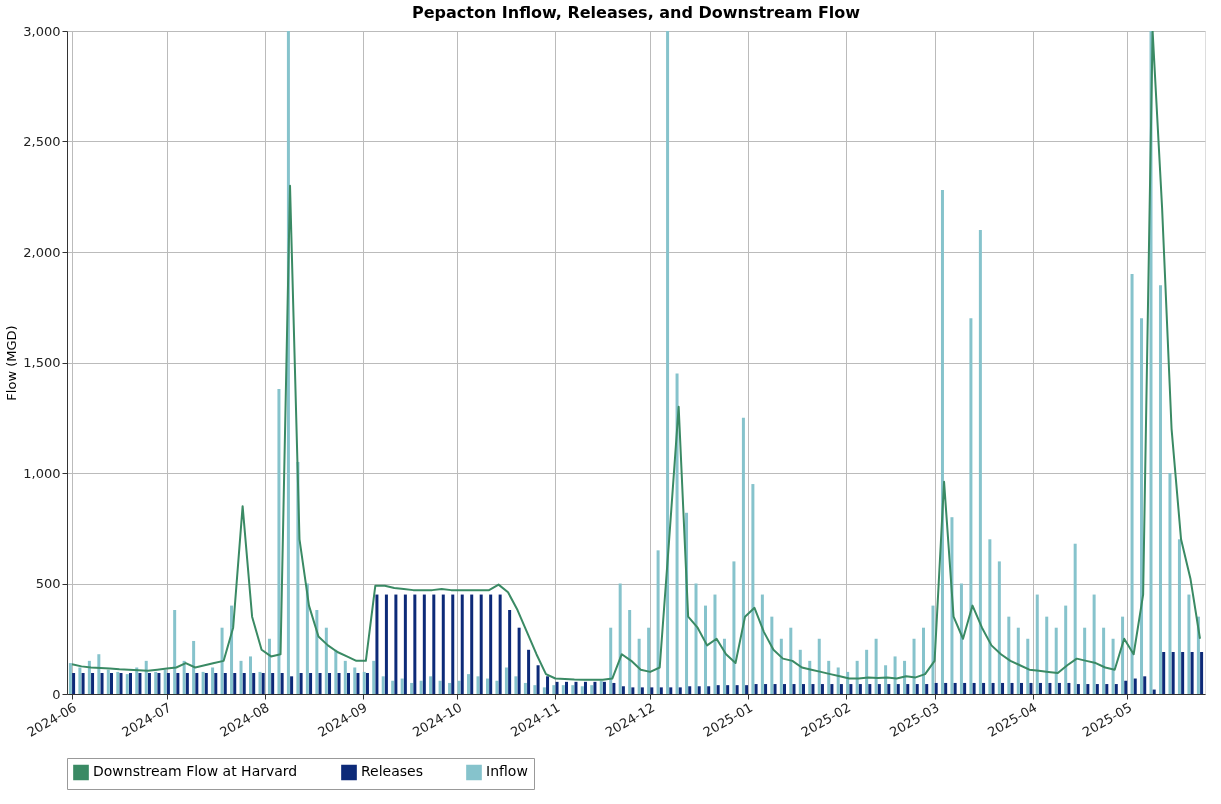 The image size is (1221, 804). Describe the element at coordinates (48, 583) in the screenshot. I see `y-tick-label: 500` at that location.